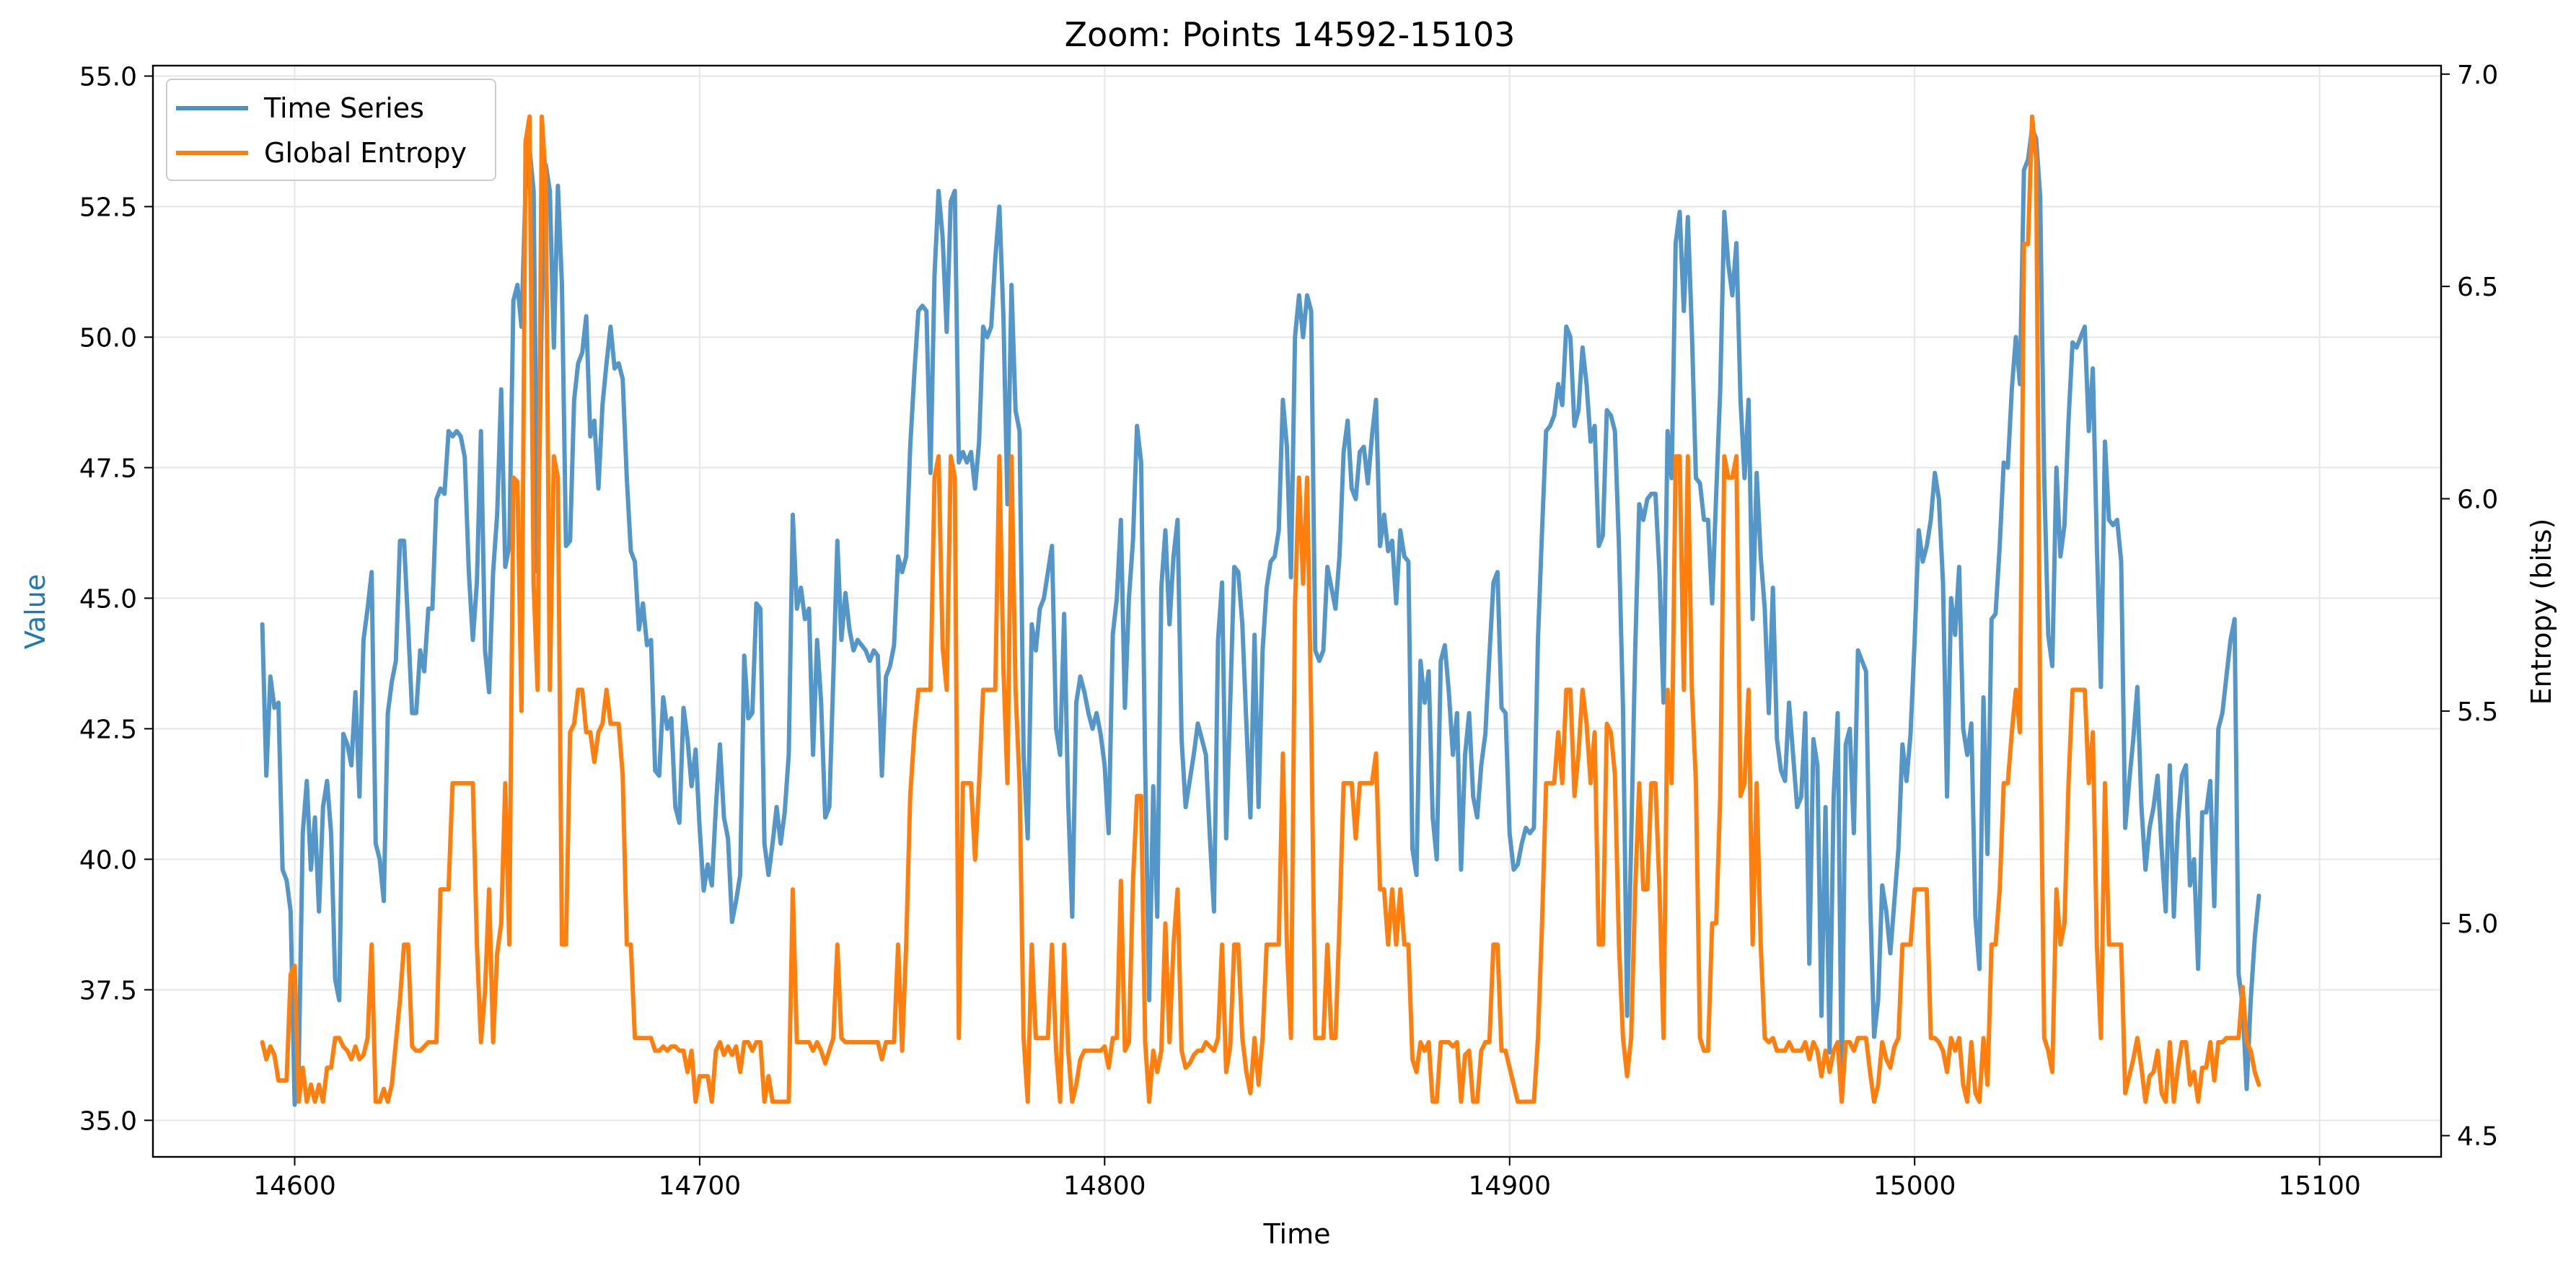 The height and width of the screenshot is (1273, 2576). I want to click on y-axis-label-right: Entropy (bits), so click(2541, 612).